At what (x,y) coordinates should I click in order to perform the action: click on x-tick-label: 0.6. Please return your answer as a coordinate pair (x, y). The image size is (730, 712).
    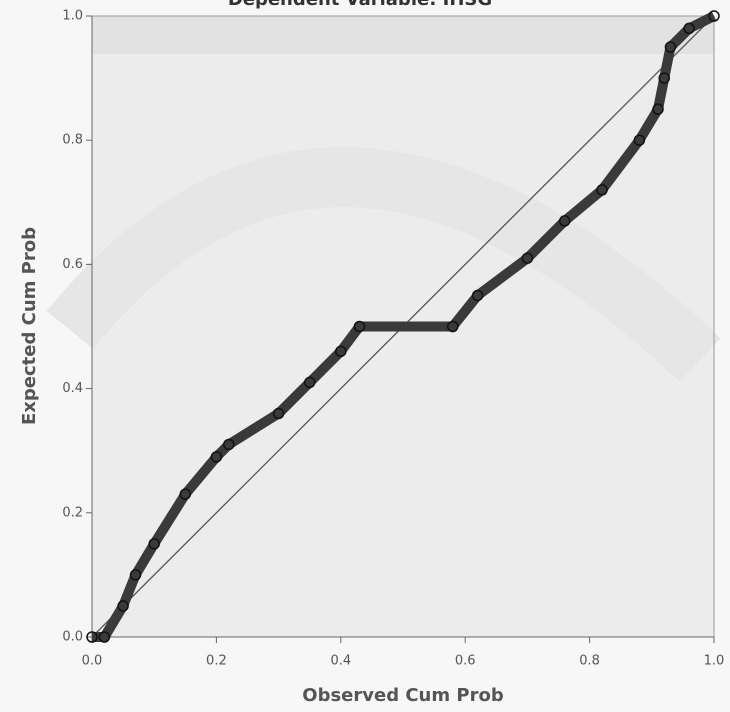
    Looking at the image, I should click on (465, 661).